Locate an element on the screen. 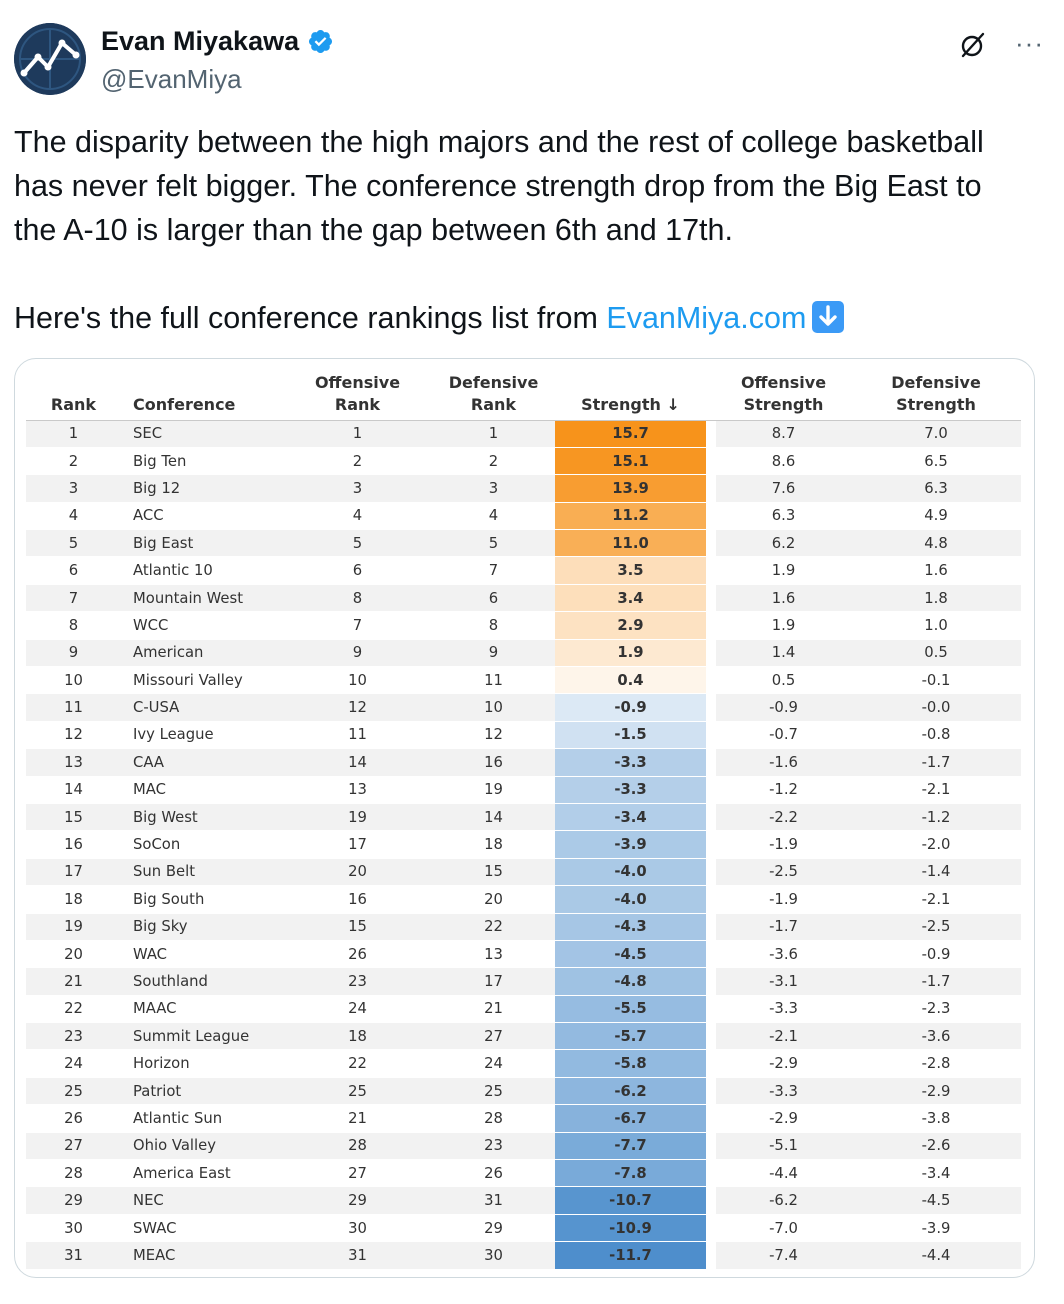 This screenshot has width=1064, height=1304. cell-defensive-rank: 21 is located at coordinates (493, 1009).